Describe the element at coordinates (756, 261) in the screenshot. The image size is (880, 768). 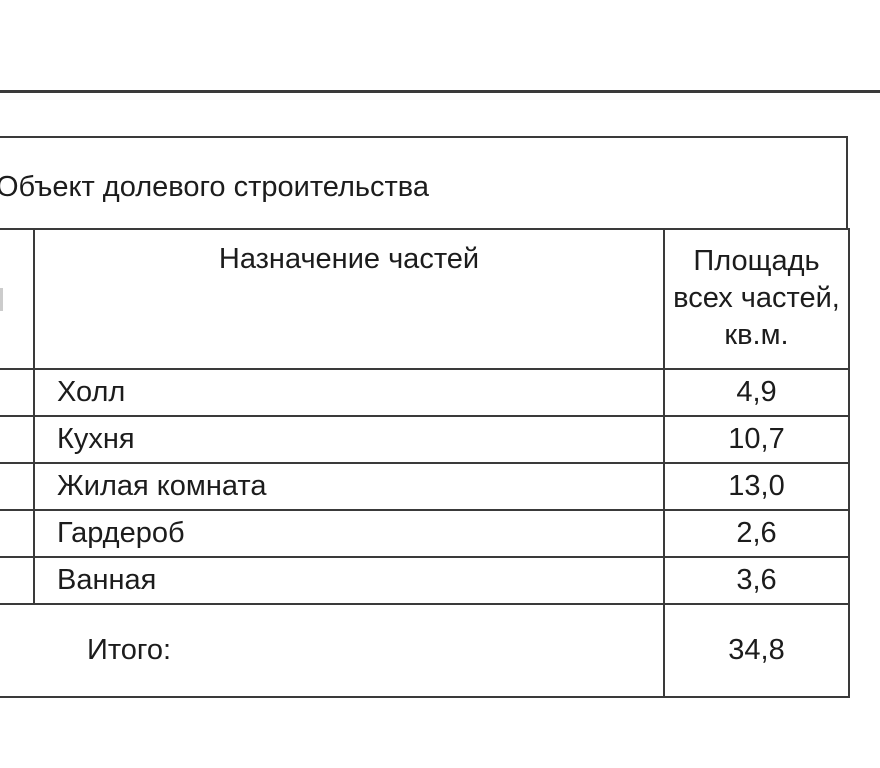
I see `header-area-line1: Площадь` at that location.